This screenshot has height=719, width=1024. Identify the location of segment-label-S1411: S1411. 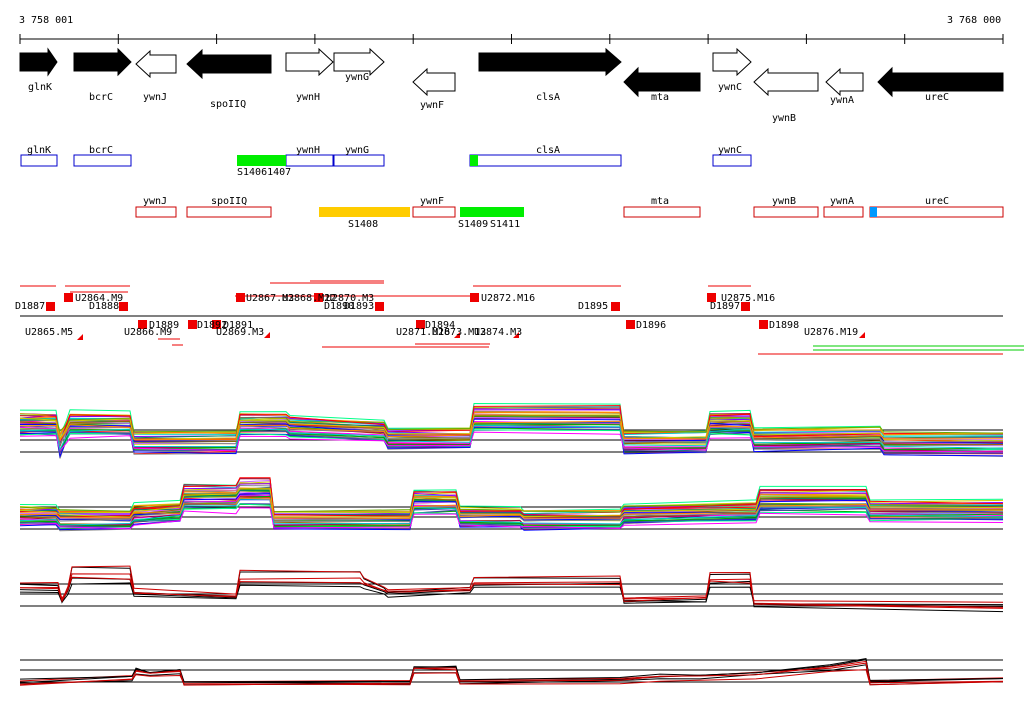
(505, 224).